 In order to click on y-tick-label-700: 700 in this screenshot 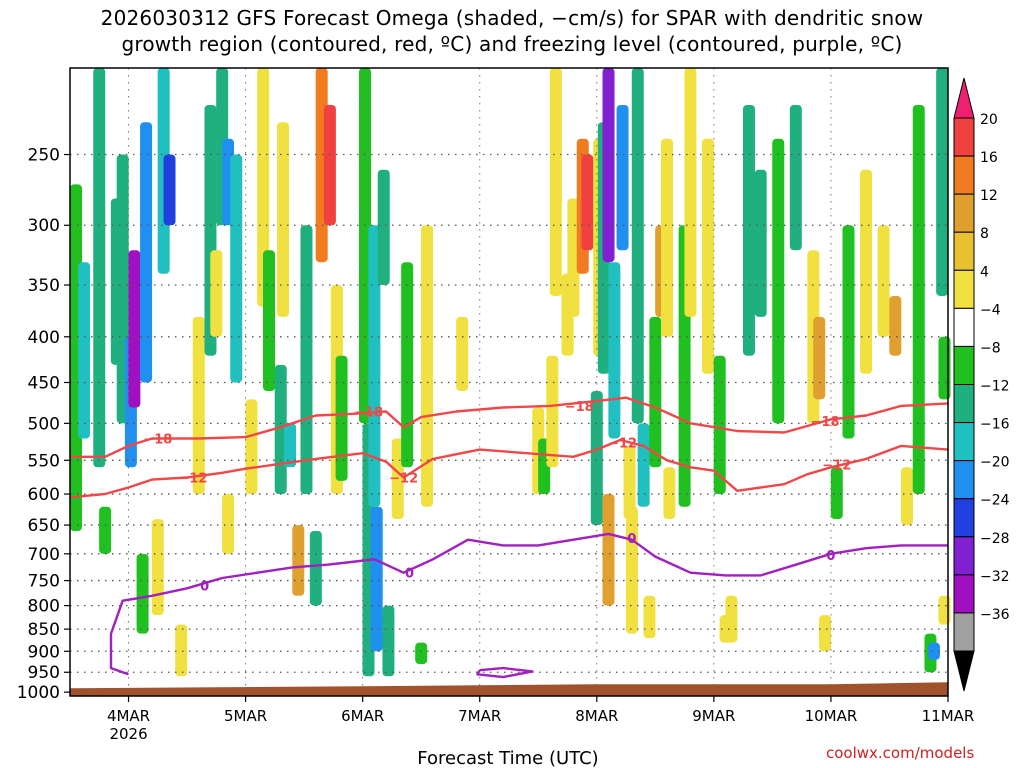, I will do `click(44, 555)`.